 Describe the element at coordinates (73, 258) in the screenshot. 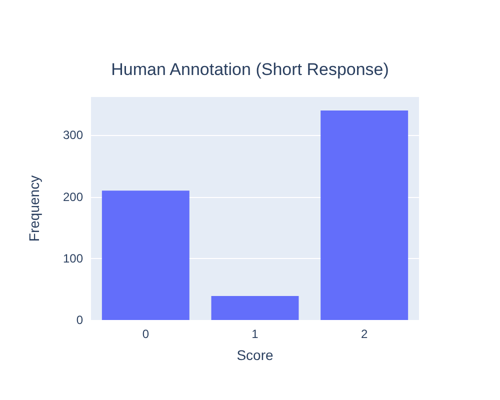

I see `y-tick-label: 100` at that location.